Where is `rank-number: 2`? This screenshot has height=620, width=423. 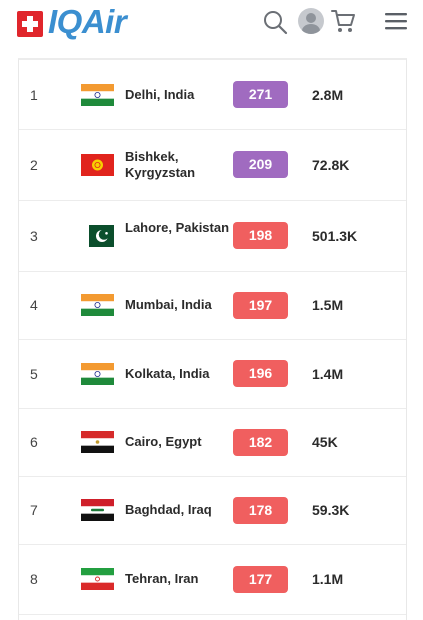 rank-number: 2 is located at coordinates (34, 164).